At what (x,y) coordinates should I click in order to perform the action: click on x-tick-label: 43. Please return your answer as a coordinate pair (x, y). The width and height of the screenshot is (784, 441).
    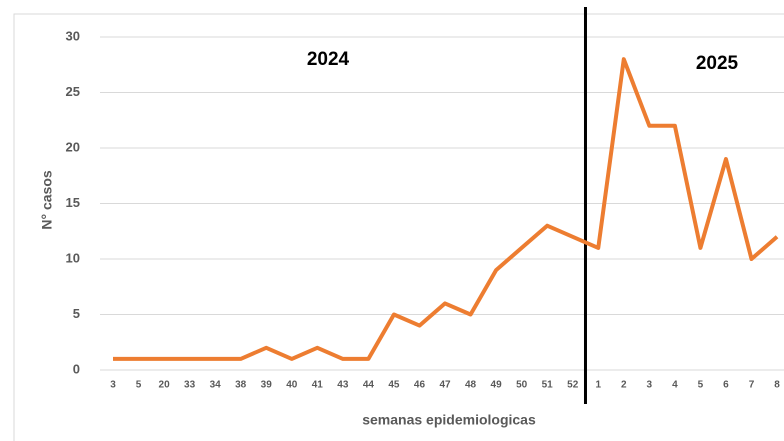
    Looking at the image, I should click on (343, 385).